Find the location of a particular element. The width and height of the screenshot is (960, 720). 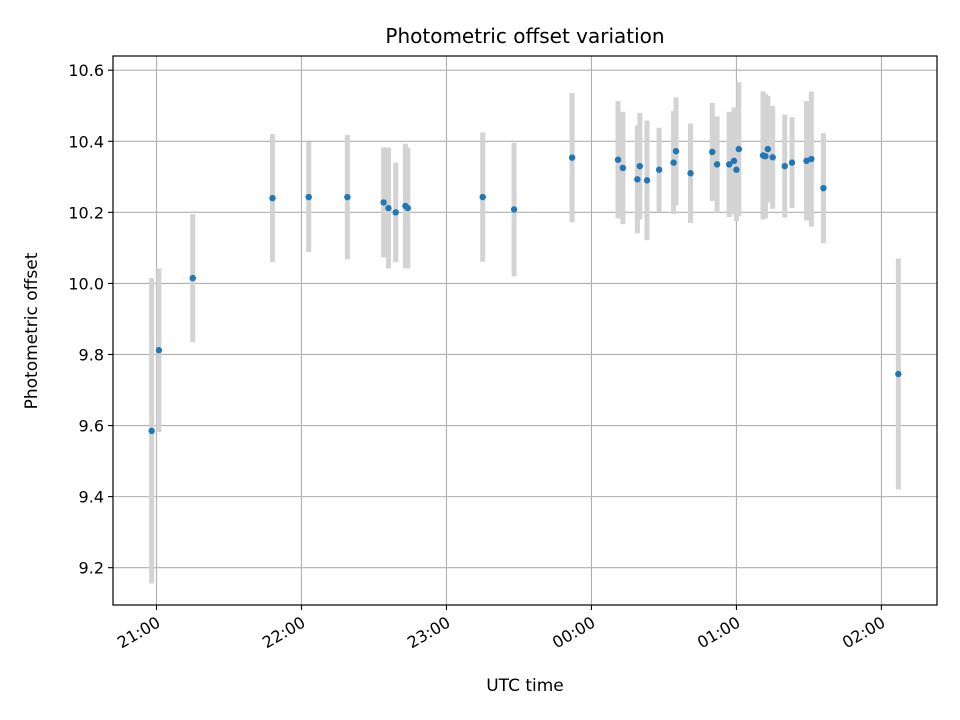

y-tick-label: 10.6 is located at coordinates (86, 70).